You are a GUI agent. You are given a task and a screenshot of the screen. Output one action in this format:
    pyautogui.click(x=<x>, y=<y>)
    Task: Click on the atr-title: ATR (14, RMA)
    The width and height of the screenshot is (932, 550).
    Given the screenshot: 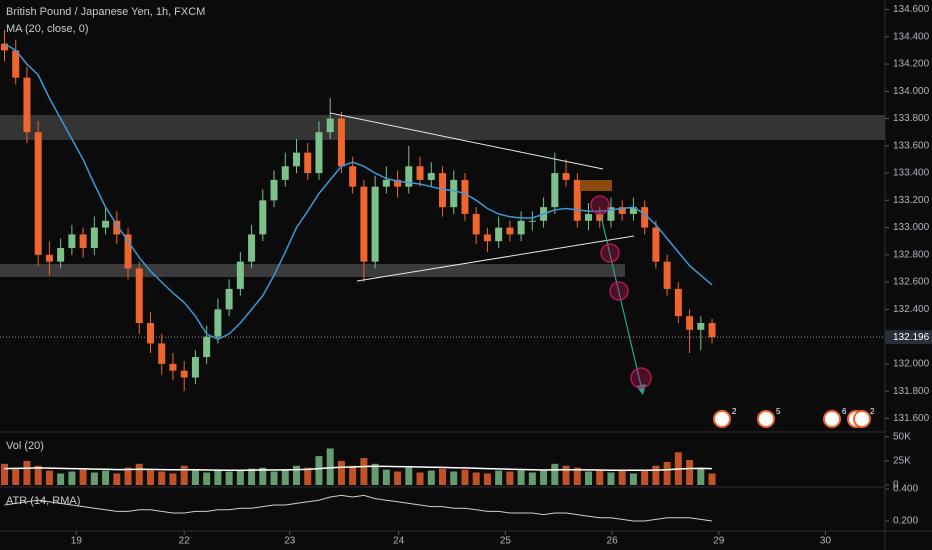 What is the action you would take?
    pyautogui.click(x=43, y=501)
    